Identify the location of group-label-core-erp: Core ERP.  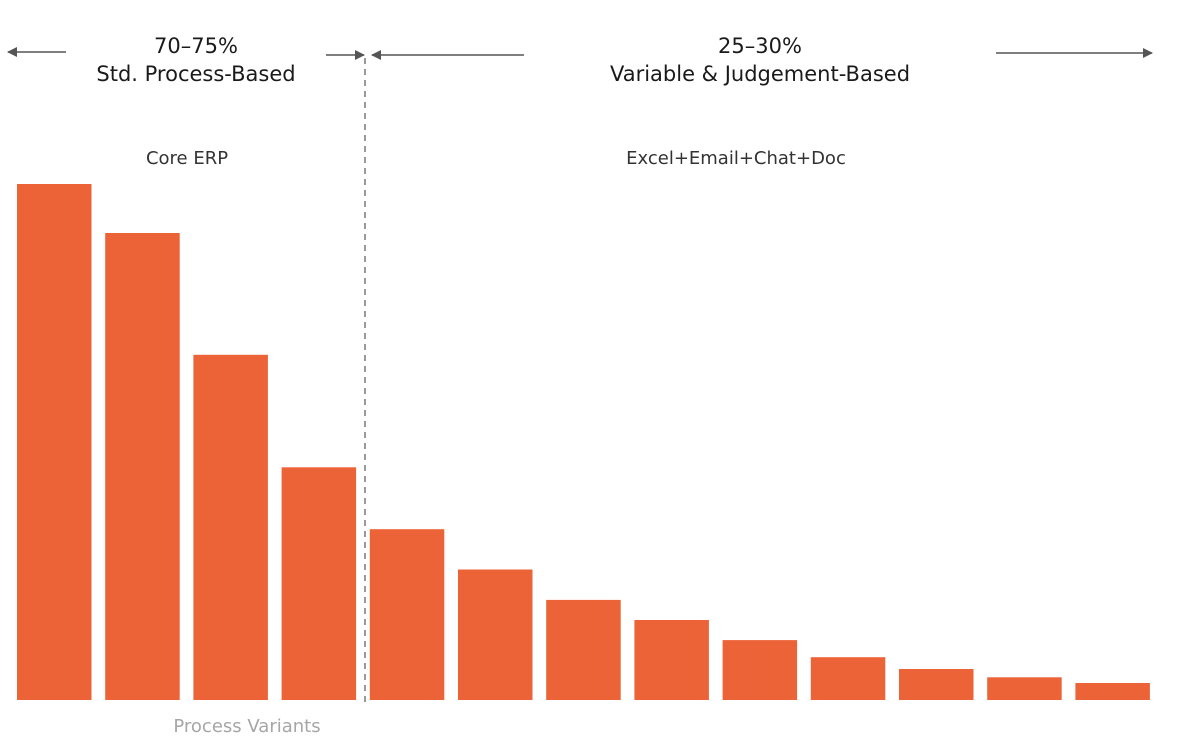
(187, 158).